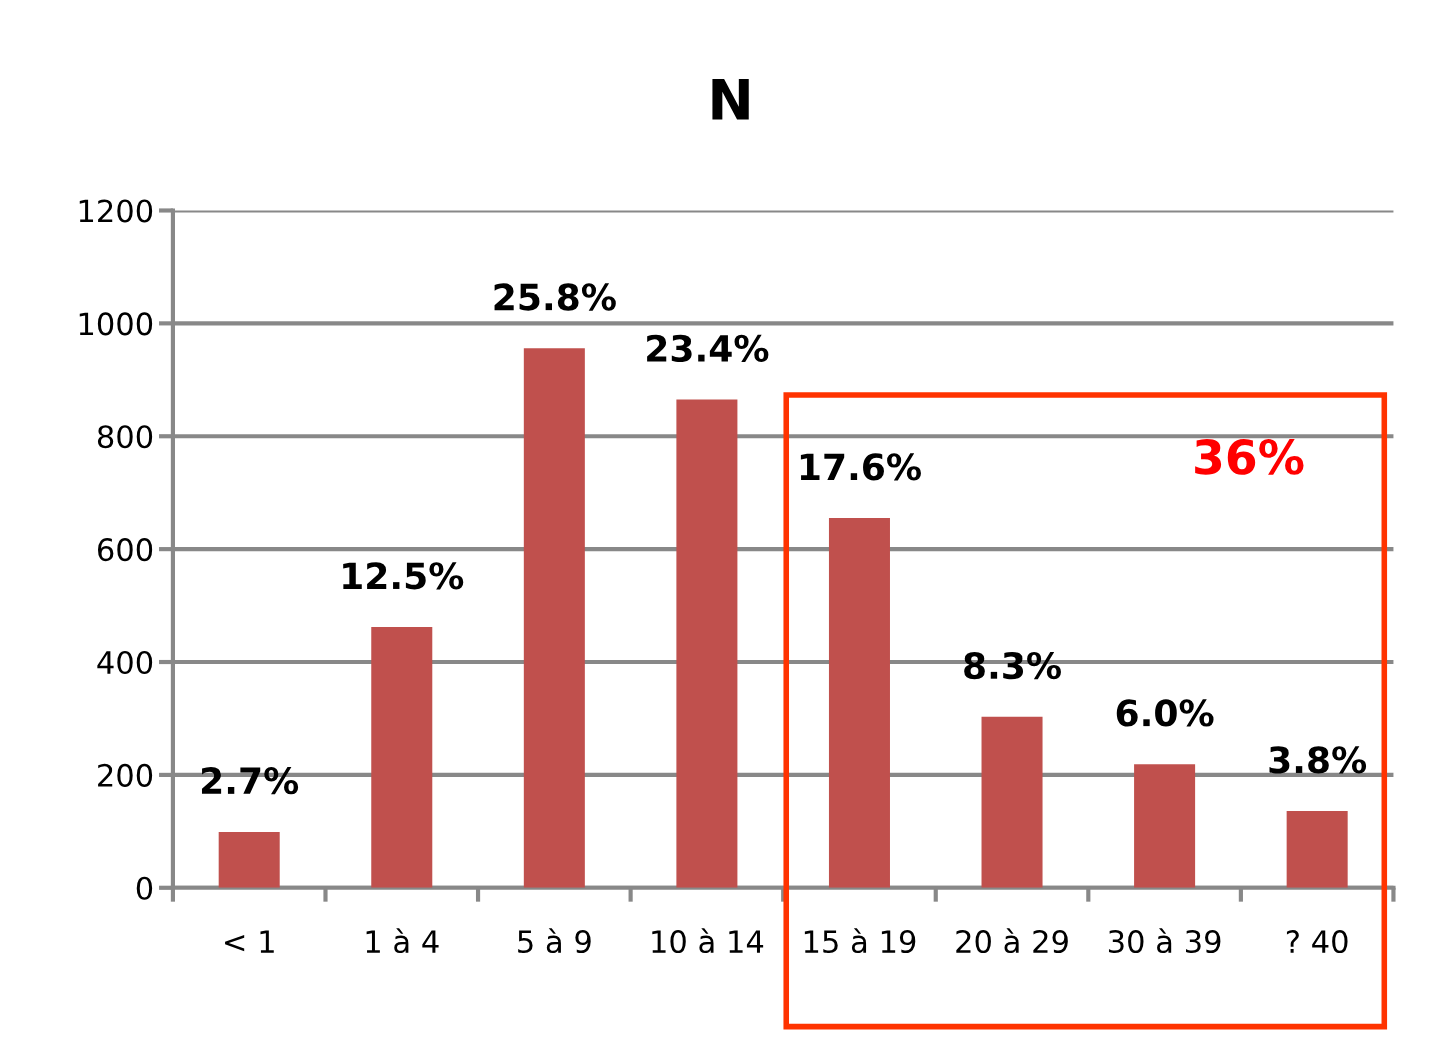  I want to click on annotation: 6.0%, so click(1165, 713).